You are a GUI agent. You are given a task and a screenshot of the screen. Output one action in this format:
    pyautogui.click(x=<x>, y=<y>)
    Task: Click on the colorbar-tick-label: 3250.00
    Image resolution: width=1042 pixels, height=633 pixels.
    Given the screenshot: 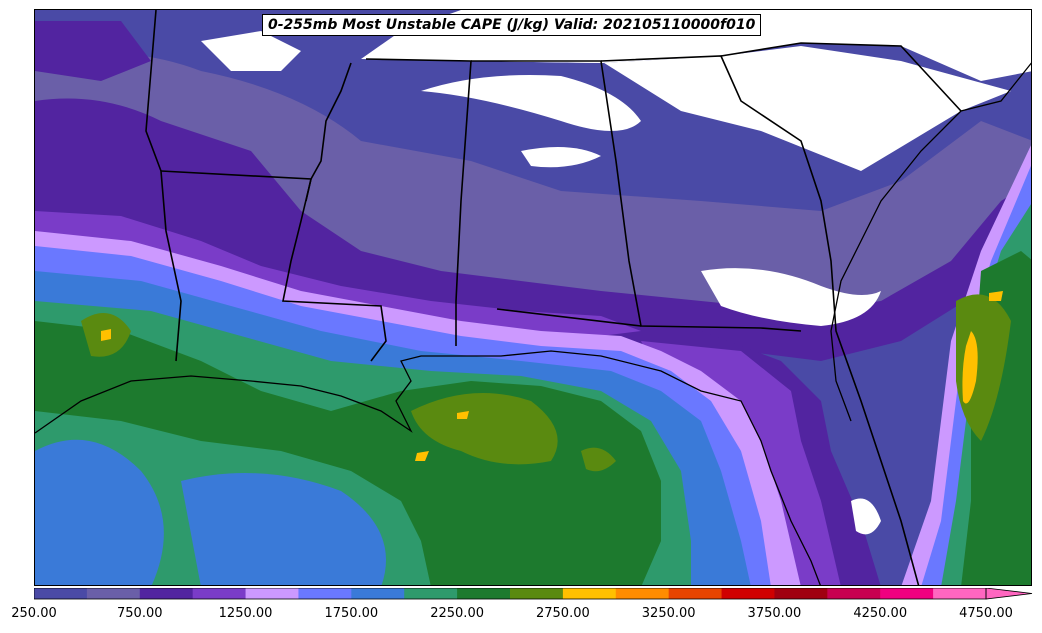 What is the action you would take?
    pyautogui.click(x=668, y=613)
    